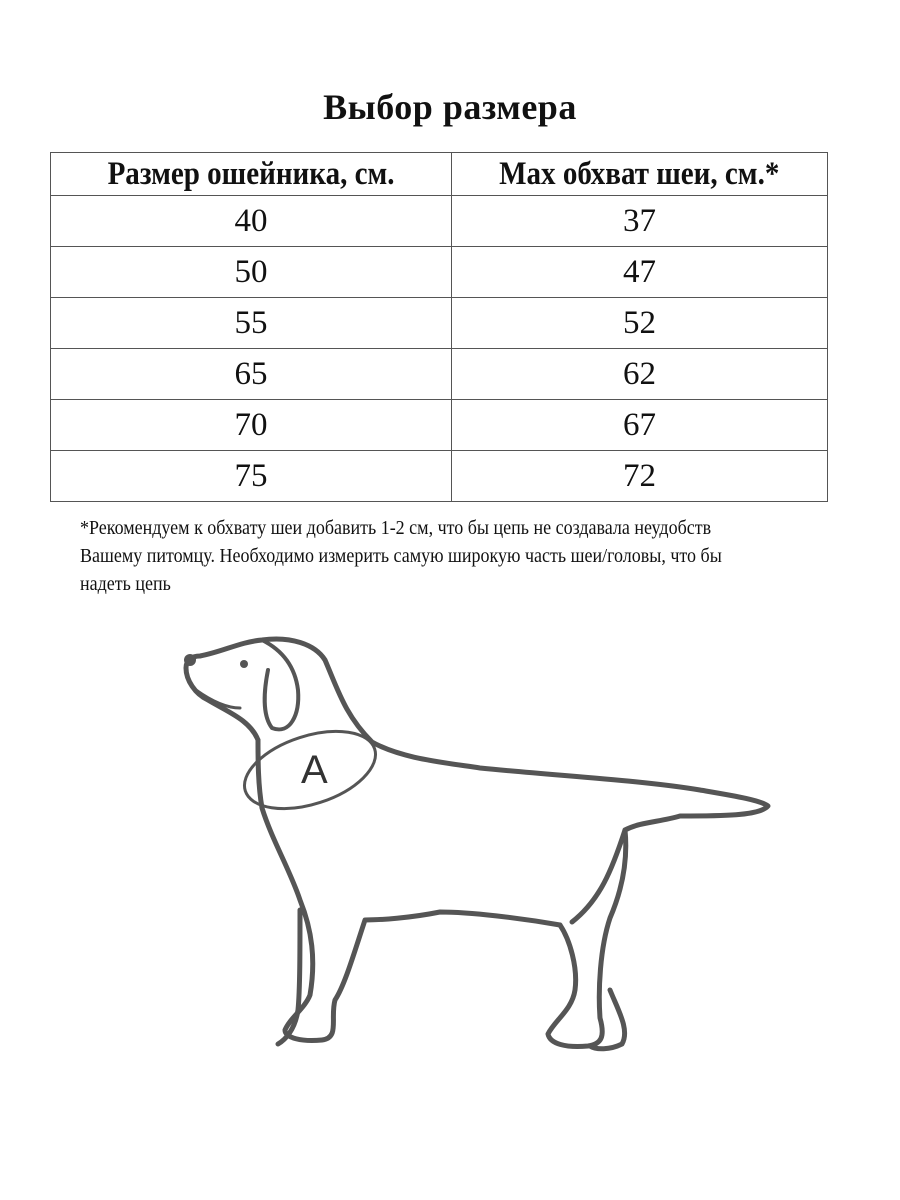 The image size is (900, 1200). I want to click on cell: 70, so click(251, 425).